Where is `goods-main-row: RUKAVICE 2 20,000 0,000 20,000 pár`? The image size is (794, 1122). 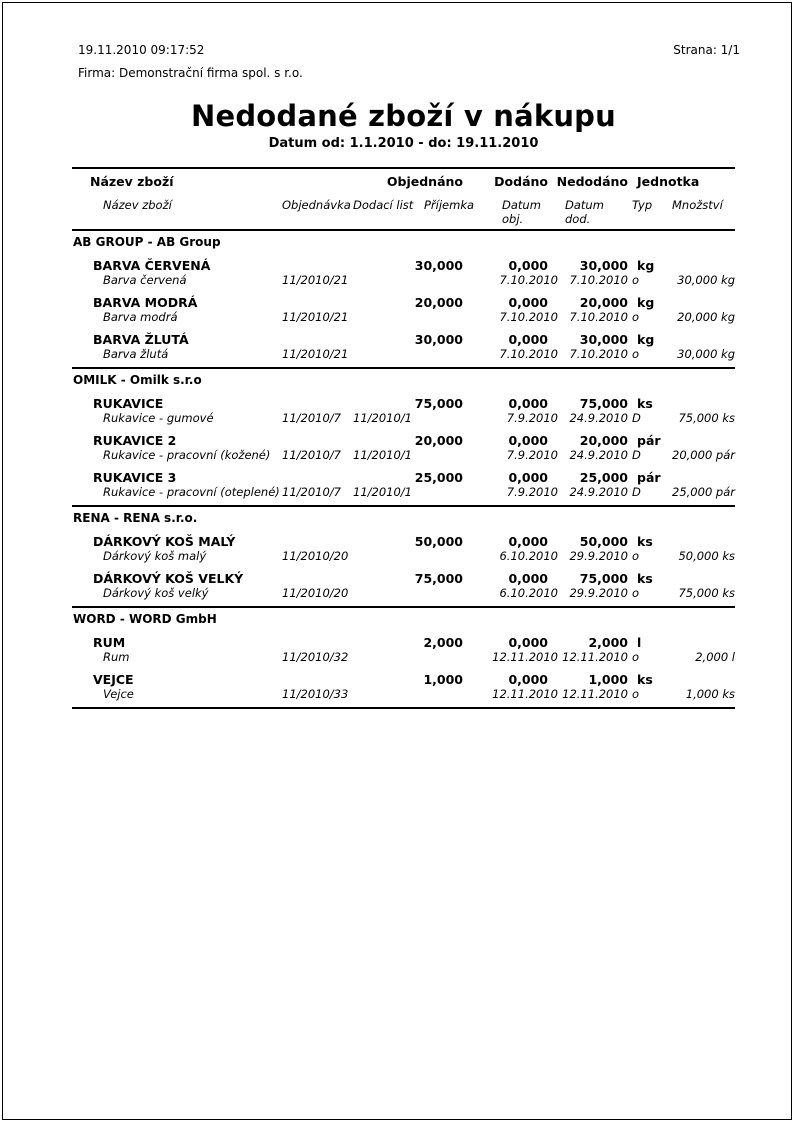
goods-main-row: RUKAVICE 2 20,000 0,000 20,000 pár is located at coordinates (403, 440).